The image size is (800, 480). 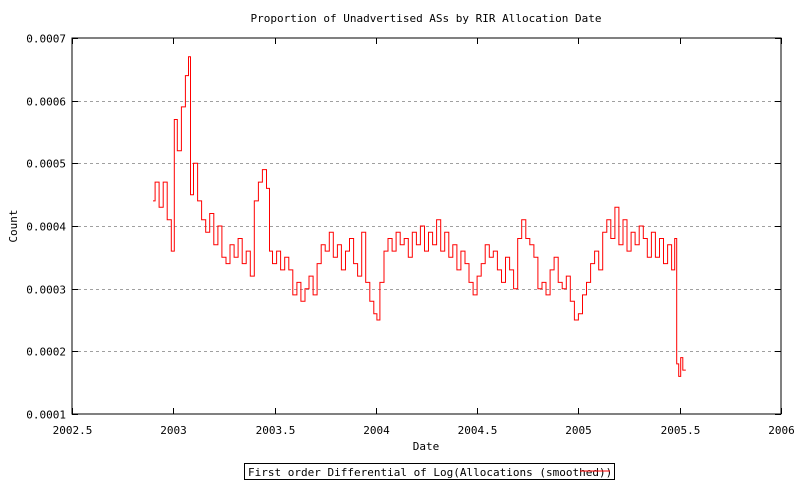 What do you see at coordinates (73, 430) in the screenshot?
I see `x-tick-label: 2002.5` at bounding box center [73, 430].